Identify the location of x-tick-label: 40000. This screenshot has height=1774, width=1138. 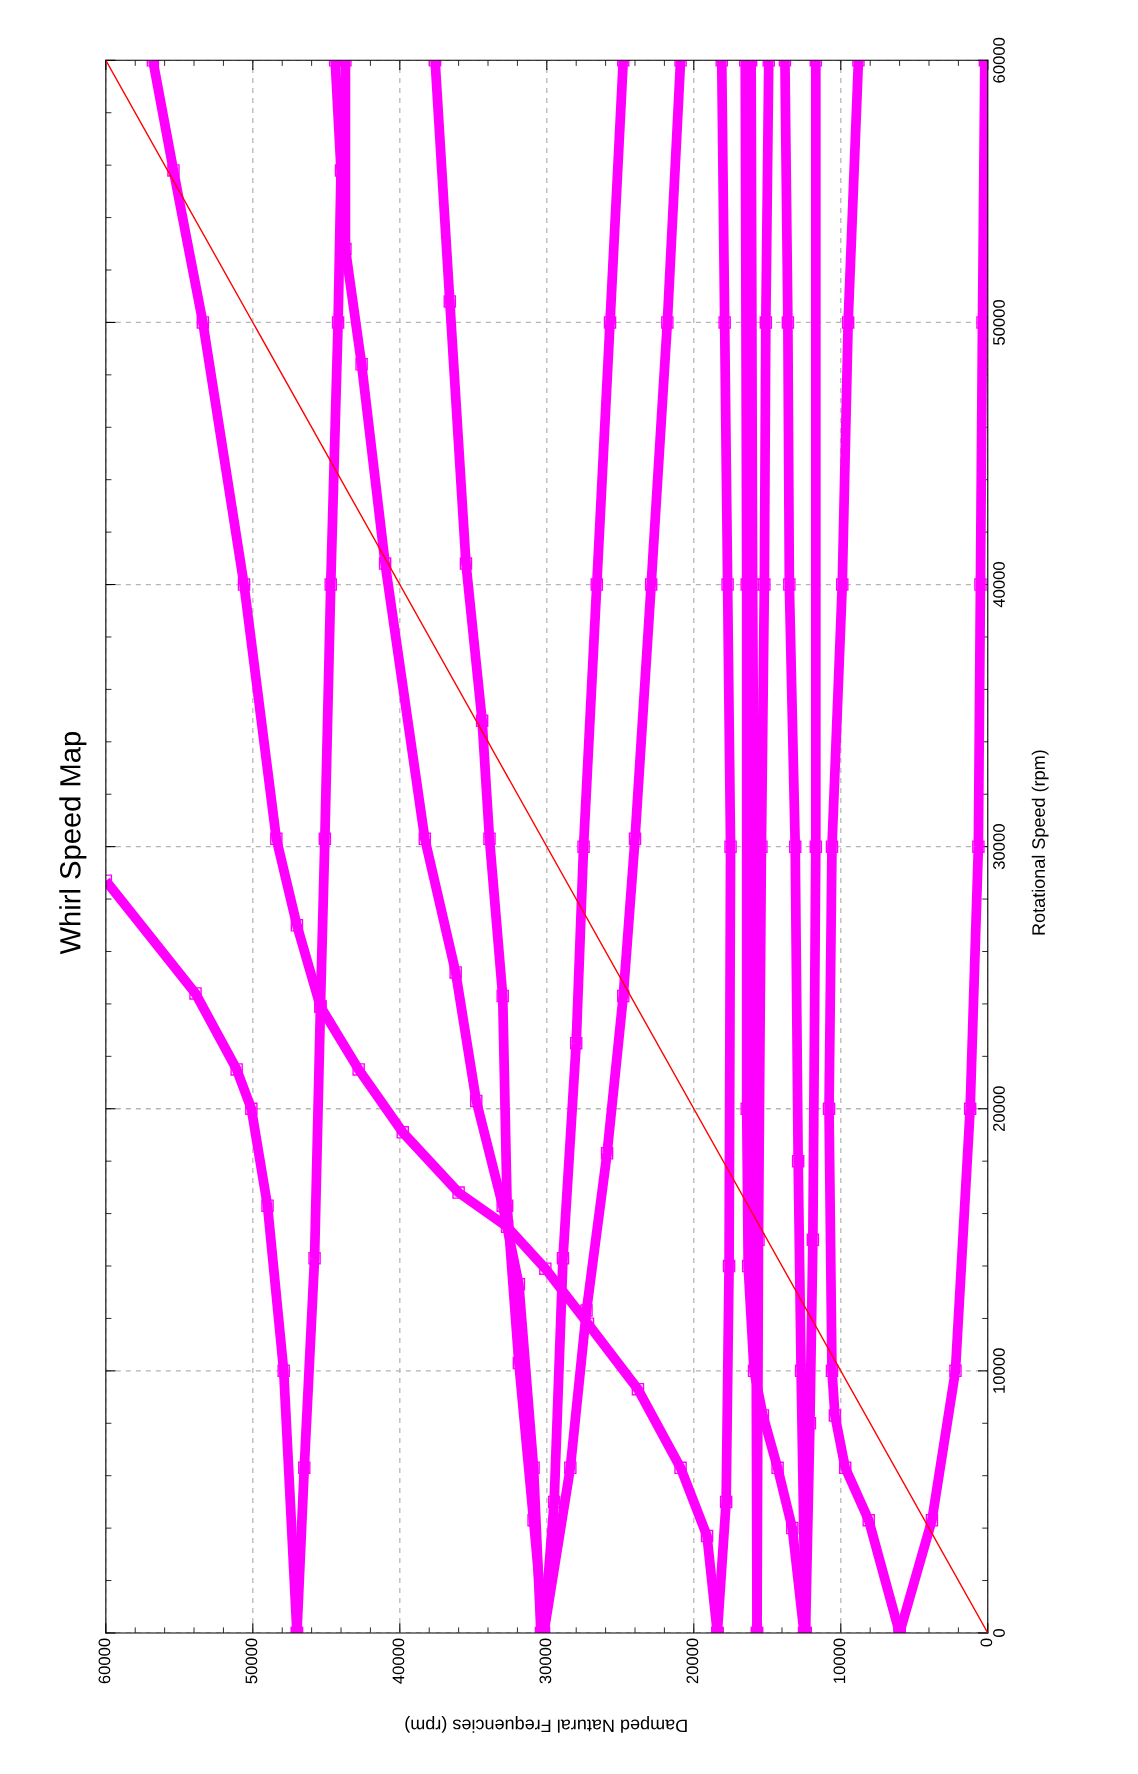
(398, 1661).